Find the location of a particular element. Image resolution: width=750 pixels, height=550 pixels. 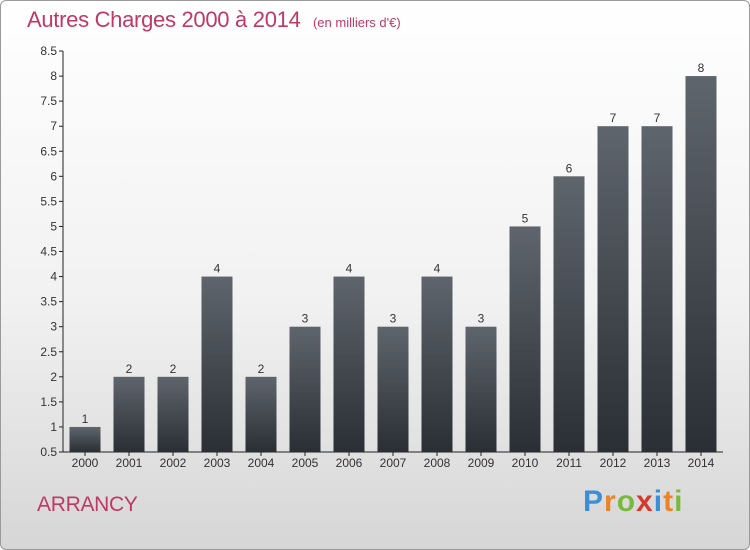

x-tick-label: 2002 is located at coordinates (173, 463).